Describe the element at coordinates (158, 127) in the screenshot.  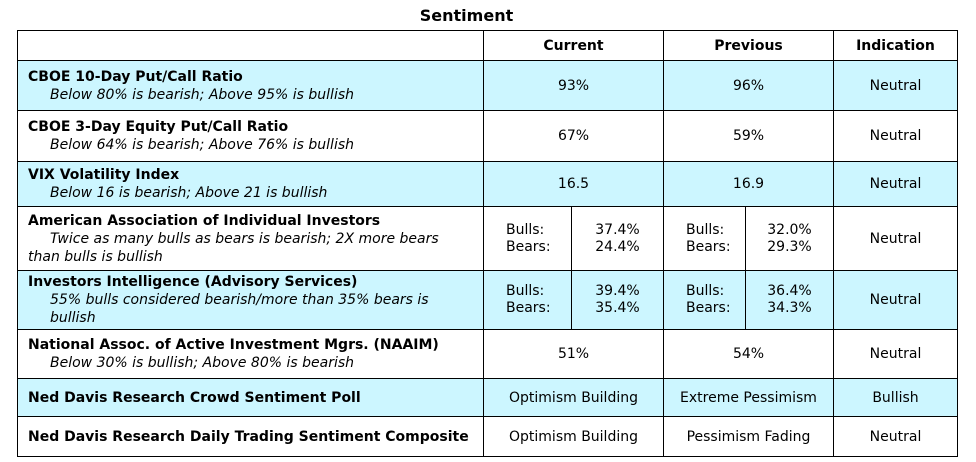
I see `indicator-name: CBOE 3-Day Equity Put/Call Ratio` at that location.